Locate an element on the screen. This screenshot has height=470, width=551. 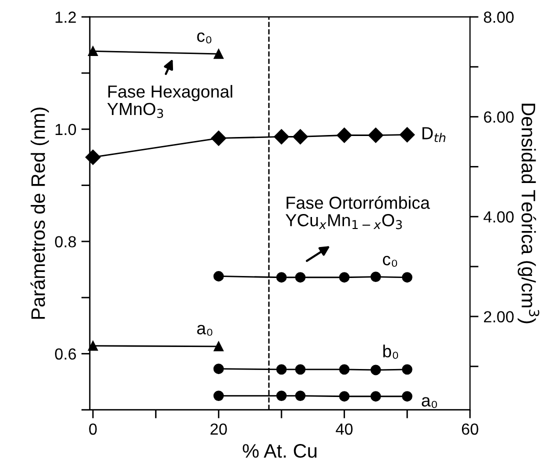
x-axis-title: % At. Cu is located at coordinates (279, 451).